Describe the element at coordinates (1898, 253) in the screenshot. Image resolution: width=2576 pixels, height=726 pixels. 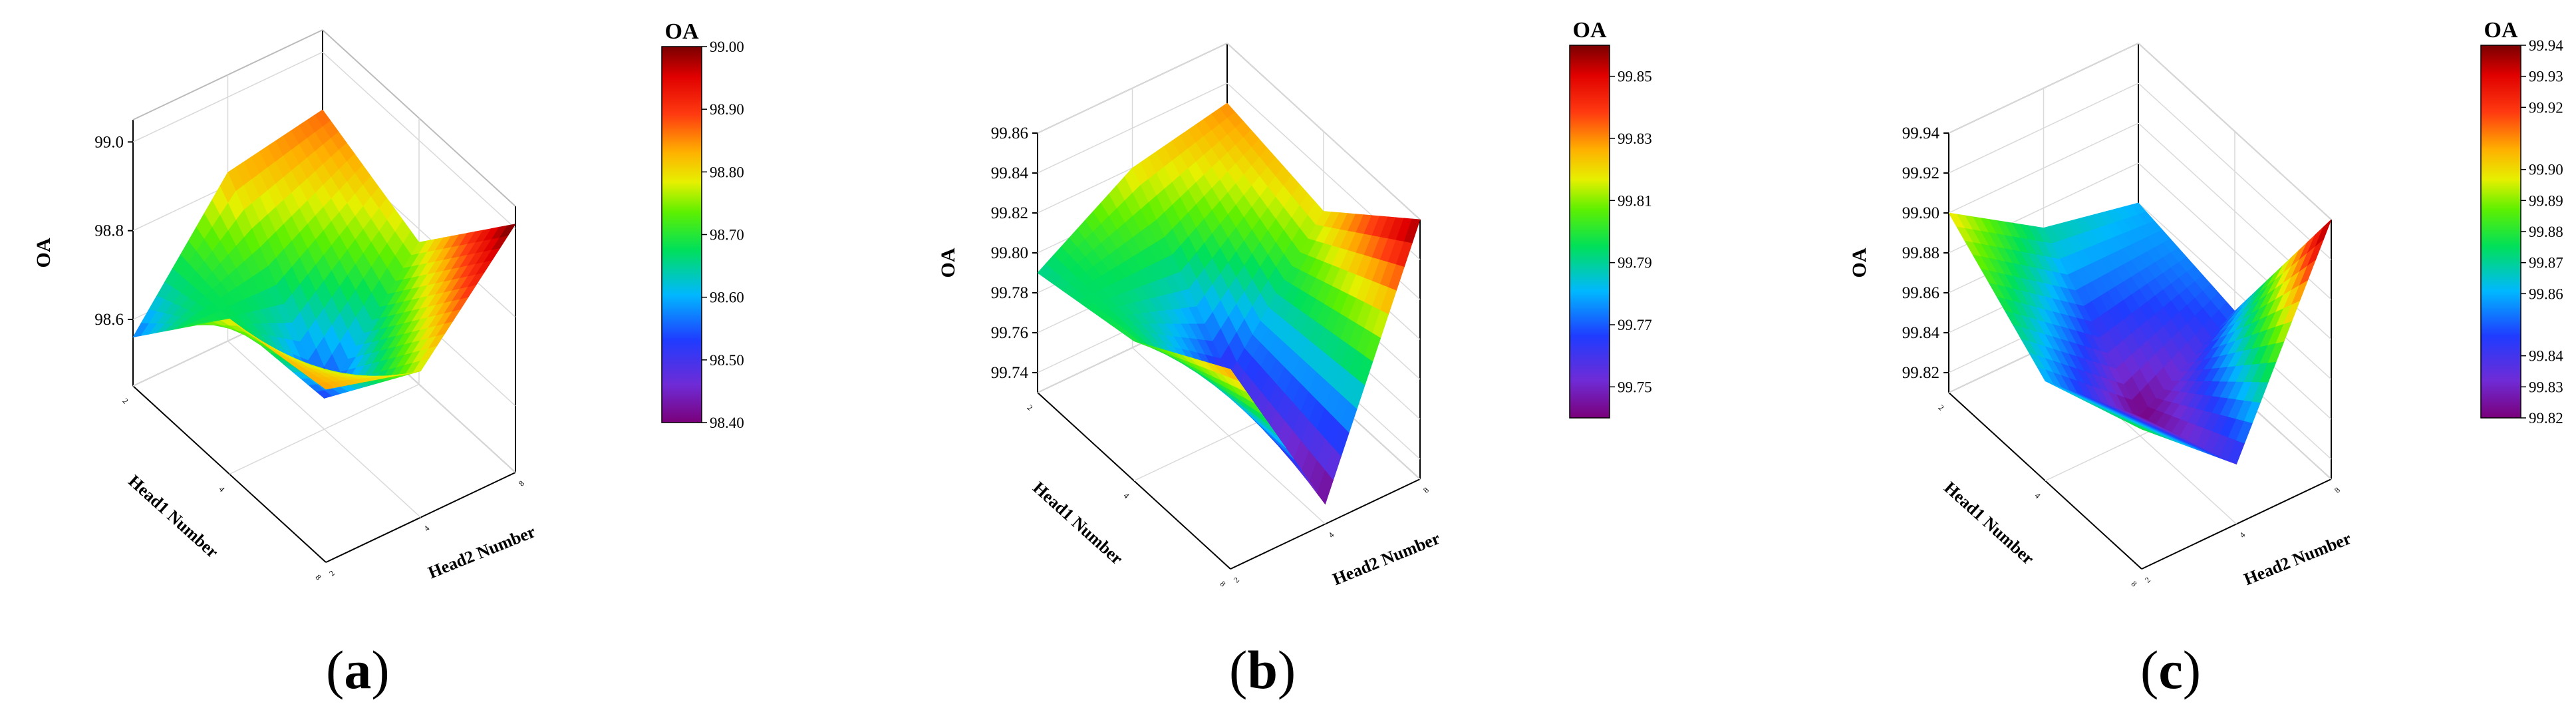
I see `z-axis-c: 99.82 99.84 99.86 99.88 99.90 99.92 99.94 OA` at that location.